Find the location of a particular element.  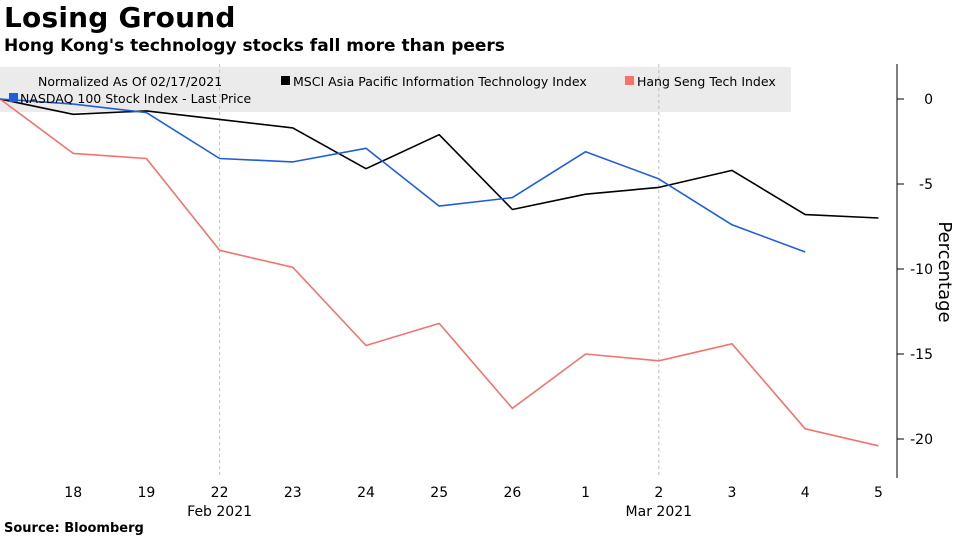

x-tick-label: 2 is located at coordinates (658, 493).